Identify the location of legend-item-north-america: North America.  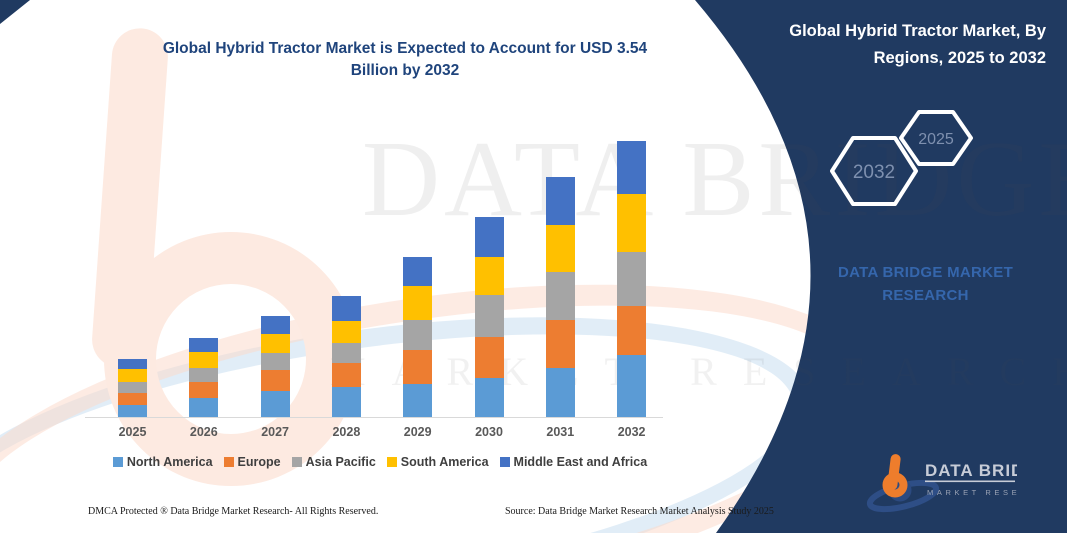
(162, 462).